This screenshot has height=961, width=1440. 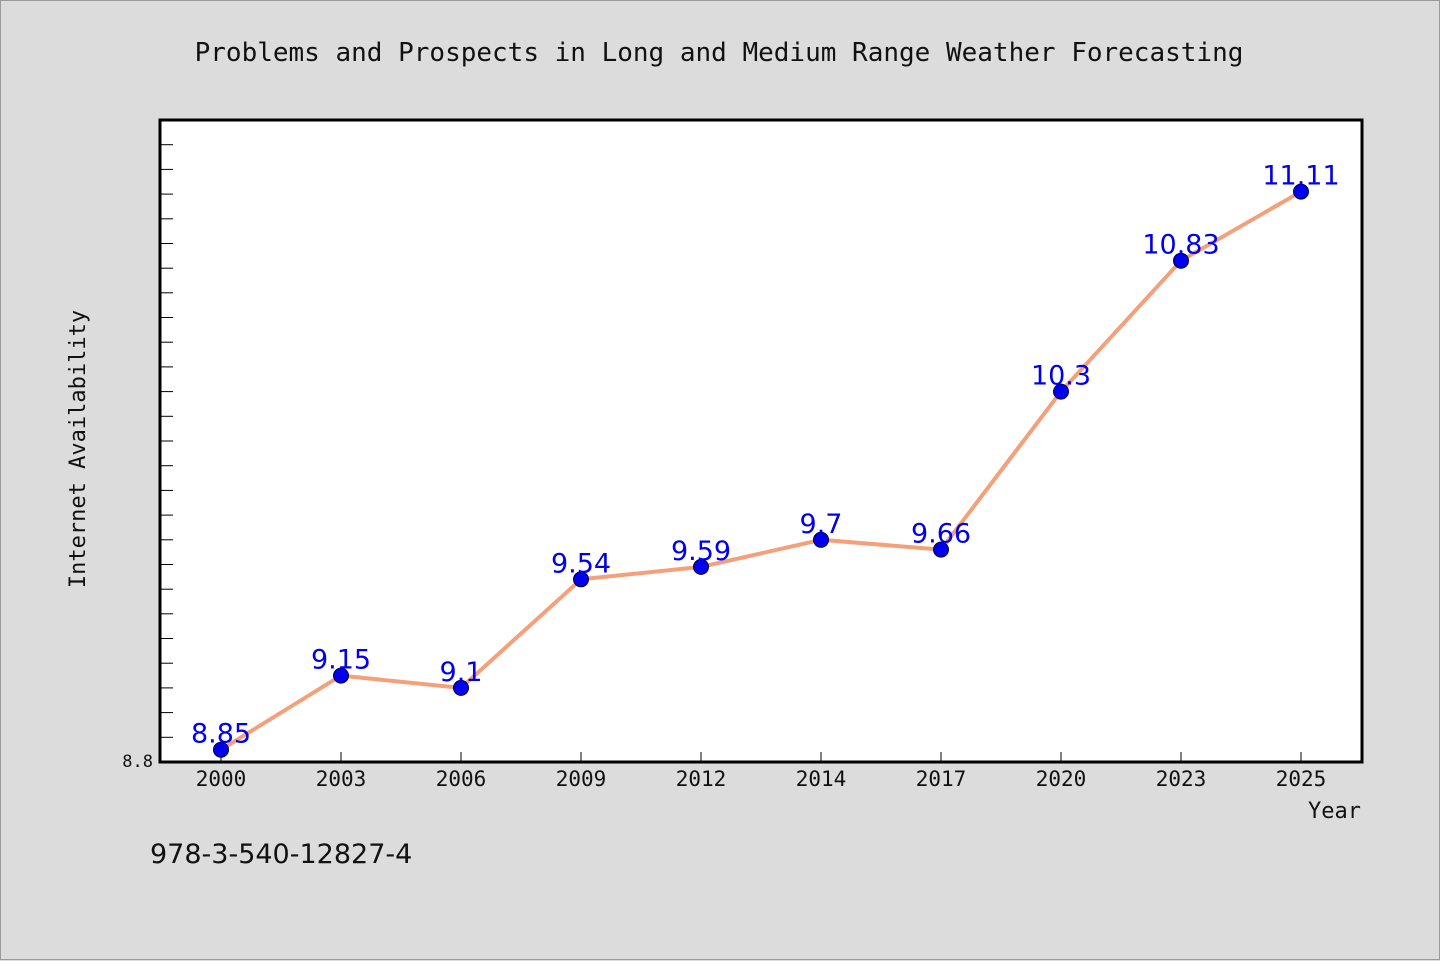 I want to click on data-label: 8.85, so click(x=221, y=734).